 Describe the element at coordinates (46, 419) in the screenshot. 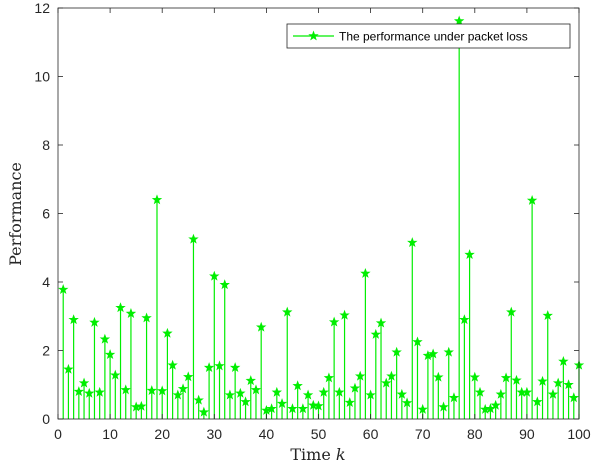

I see `y-tick-label: 0` at that location.